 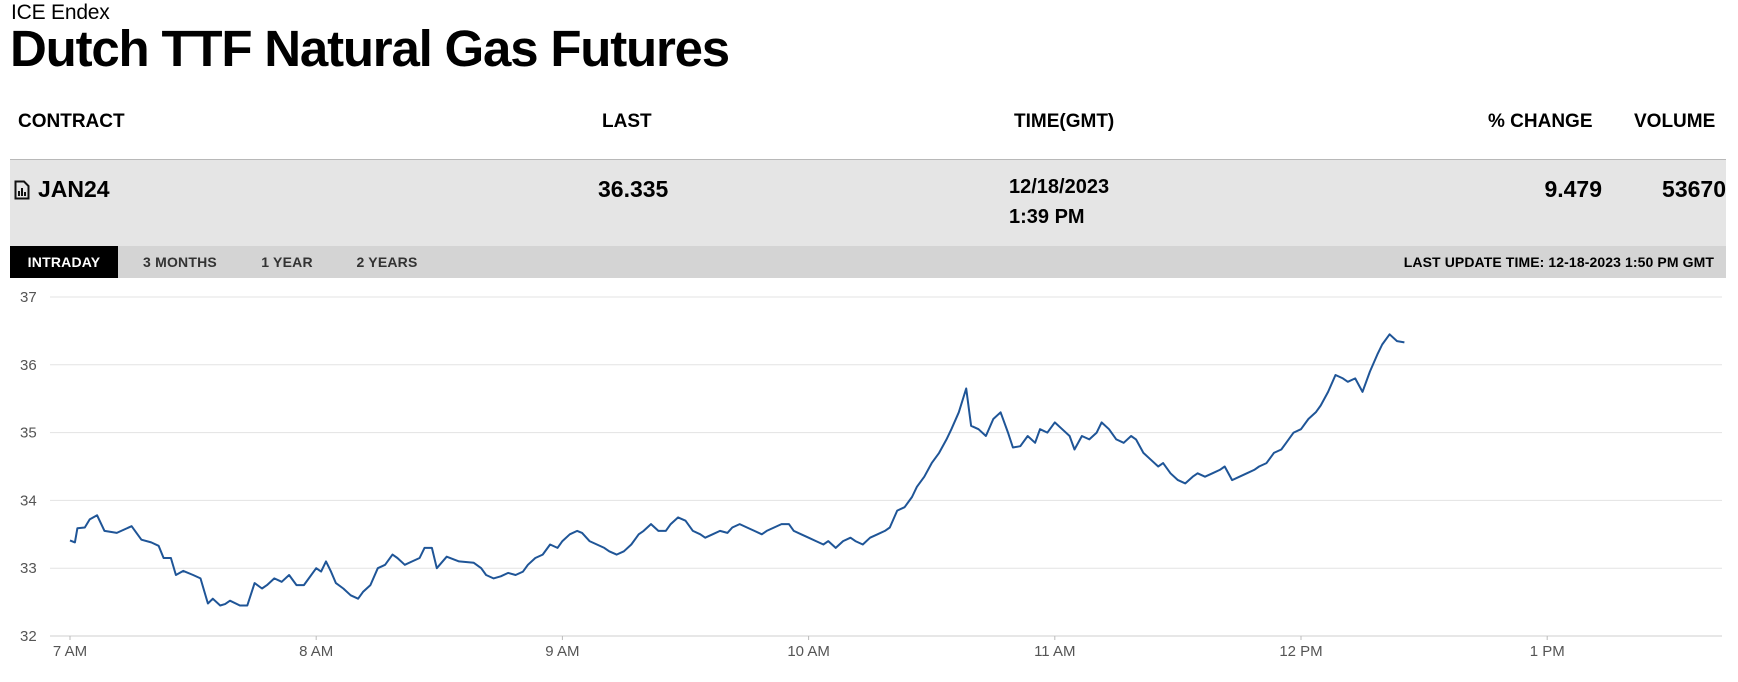 I want to click on pct-change: 9.479, so click(x=1573, y=189).